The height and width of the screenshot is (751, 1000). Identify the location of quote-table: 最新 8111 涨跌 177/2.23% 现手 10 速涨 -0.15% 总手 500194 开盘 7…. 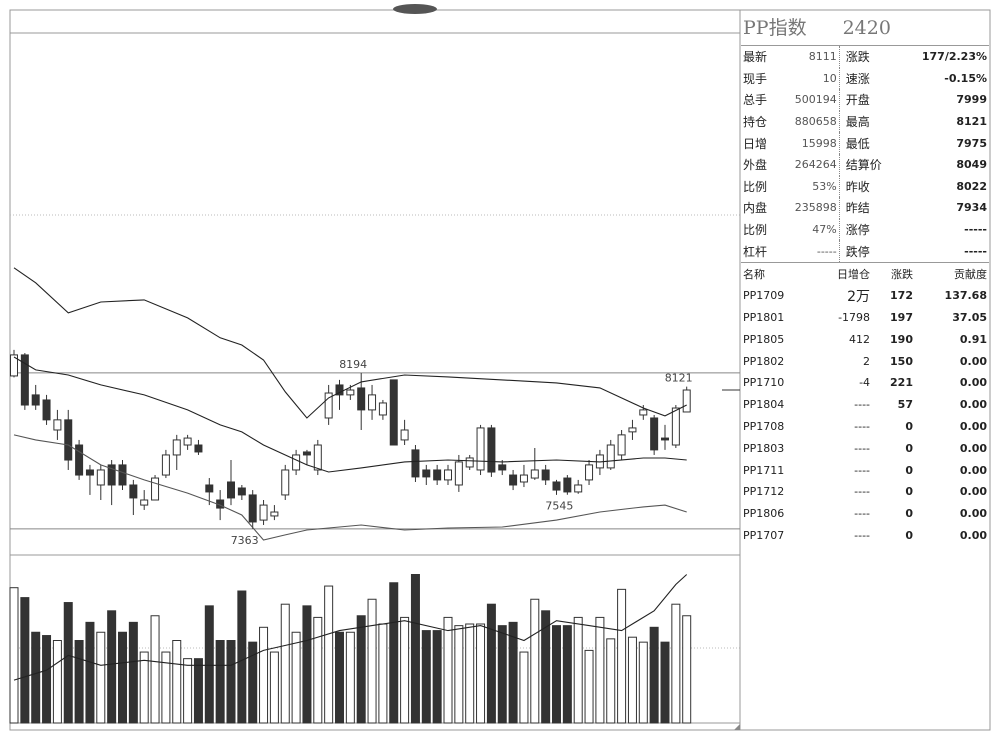
(865, 154).